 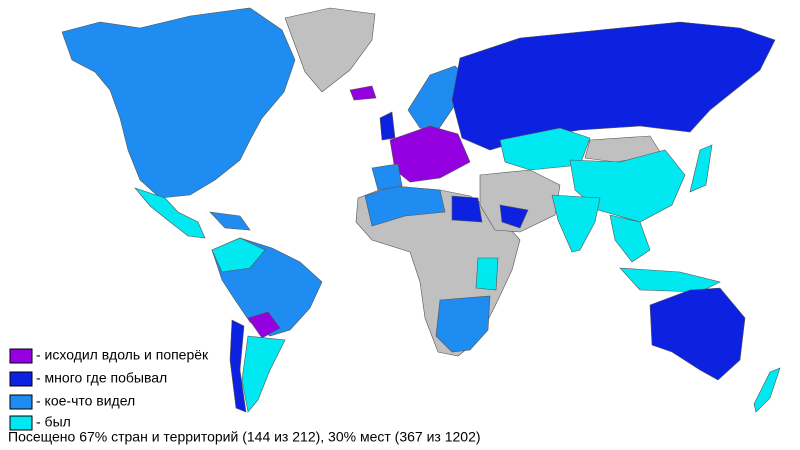 What do you see at coordinates (85, 401) in the screenshot?
I see `legend-label: - кое-что видел` at bounding box center [85, 401].